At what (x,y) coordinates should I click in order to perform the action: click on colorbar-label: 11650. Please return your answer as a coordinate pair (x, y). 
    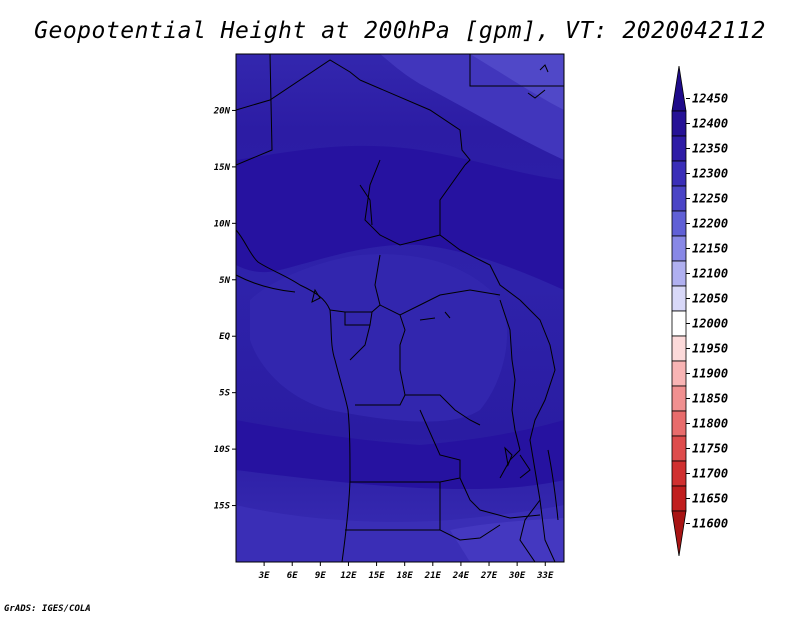
    Looking at the image, I should click on (710, 499).